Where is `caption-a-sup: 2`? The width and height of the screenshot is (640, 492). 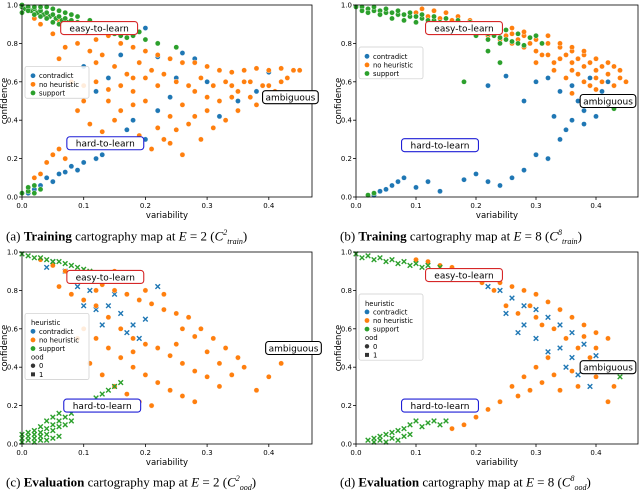 caption-a-sup: 2 is located at coordinates (225, 232).